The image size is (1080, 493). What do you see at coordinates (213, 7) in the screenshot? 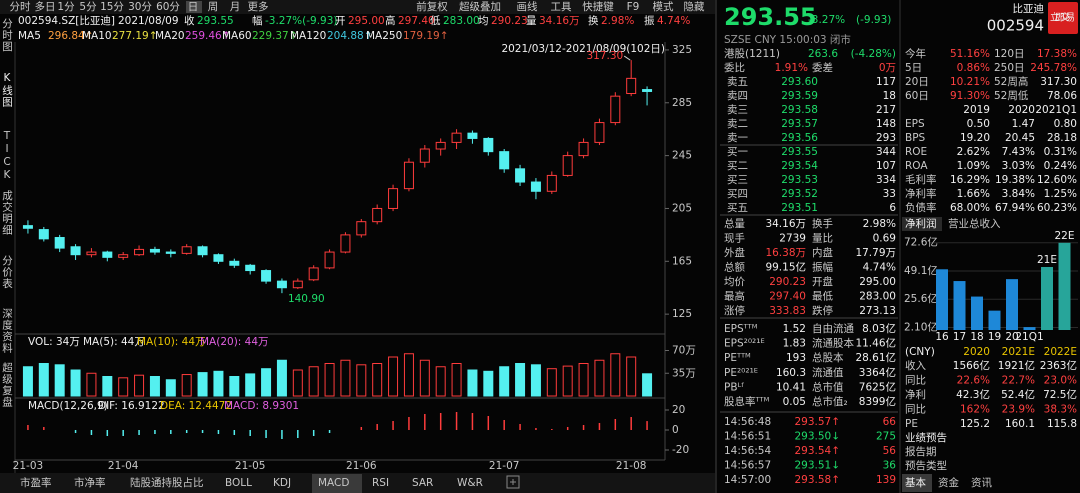
I see `period-button: 周` at bounding box center [213, 7].